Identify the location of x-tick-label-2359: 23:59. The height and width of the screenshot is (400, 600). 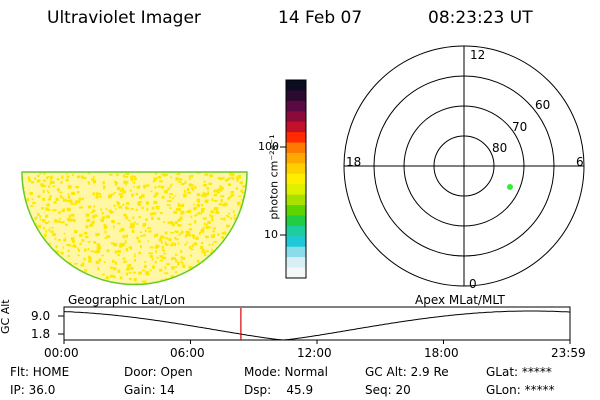
(568, 353).